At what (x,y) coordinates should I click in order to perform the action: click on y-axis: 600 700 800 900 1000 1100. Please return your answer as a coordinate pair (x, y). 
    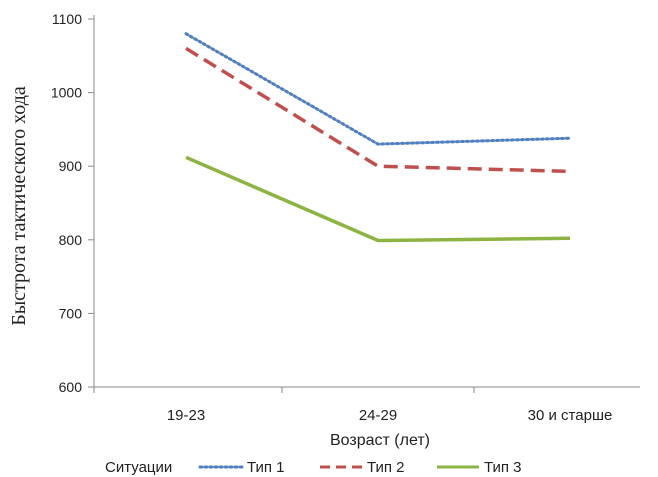
    Looking at the image, I should click on (73, 203).